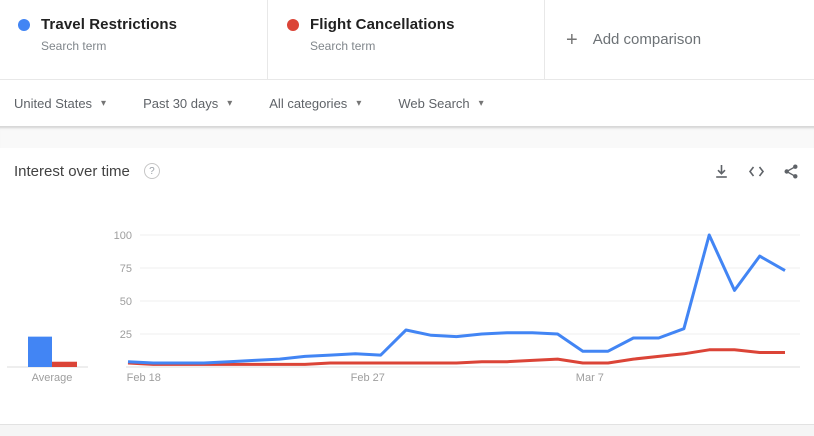 This screenshot has width=814, height=436. I want to click on y-axis-tick-label: 75, so click(126, 269).